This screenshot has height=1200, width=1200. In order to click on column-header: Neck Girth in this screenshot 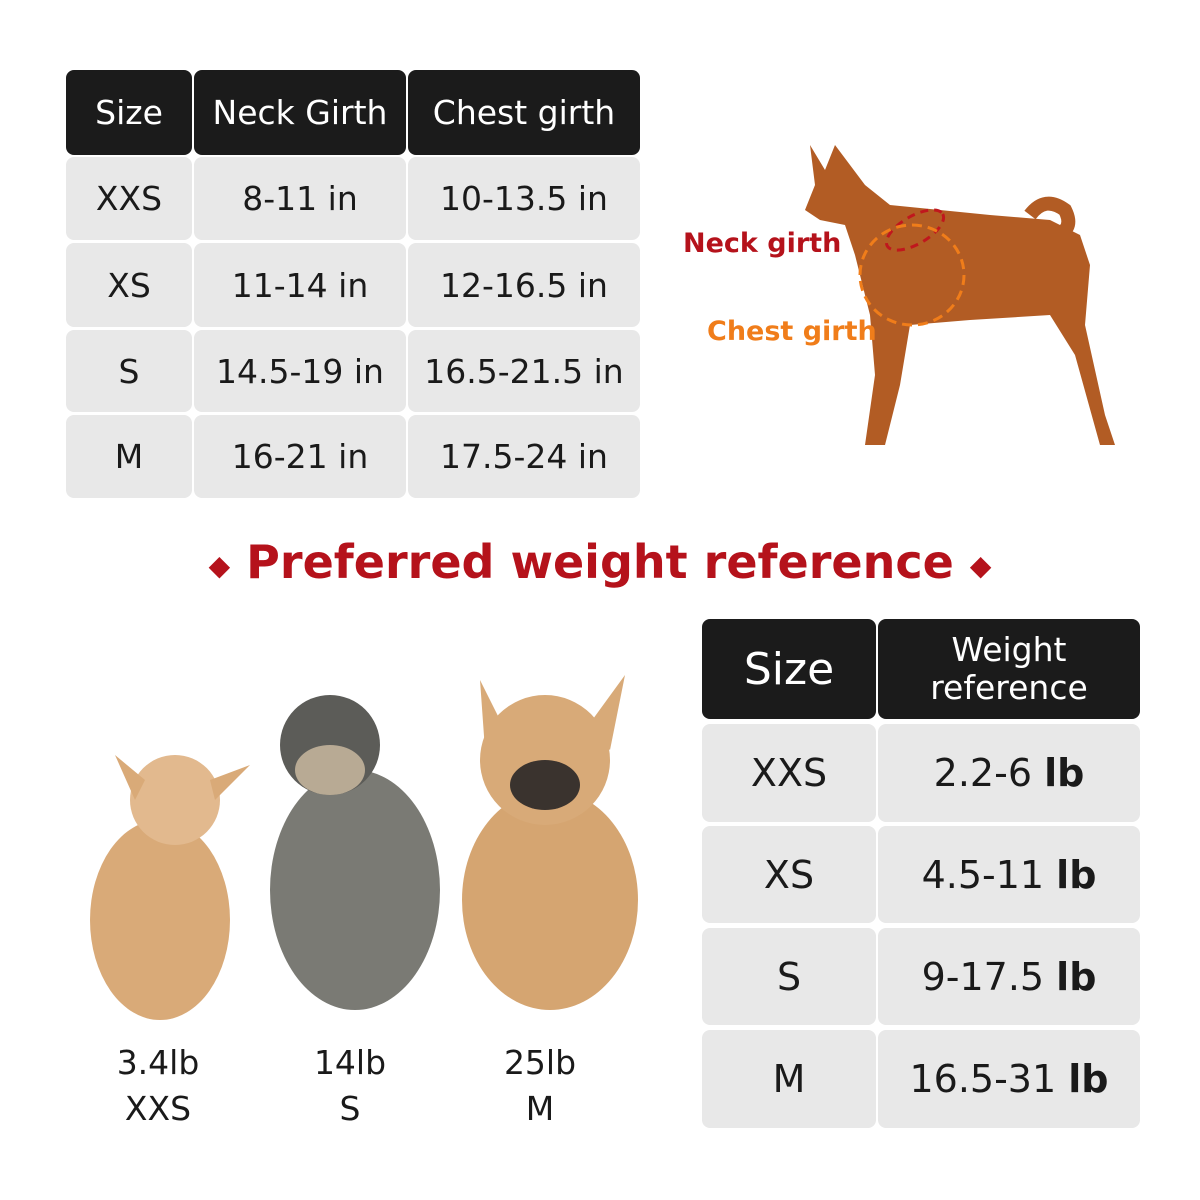, I will do `click(300, 112)`.